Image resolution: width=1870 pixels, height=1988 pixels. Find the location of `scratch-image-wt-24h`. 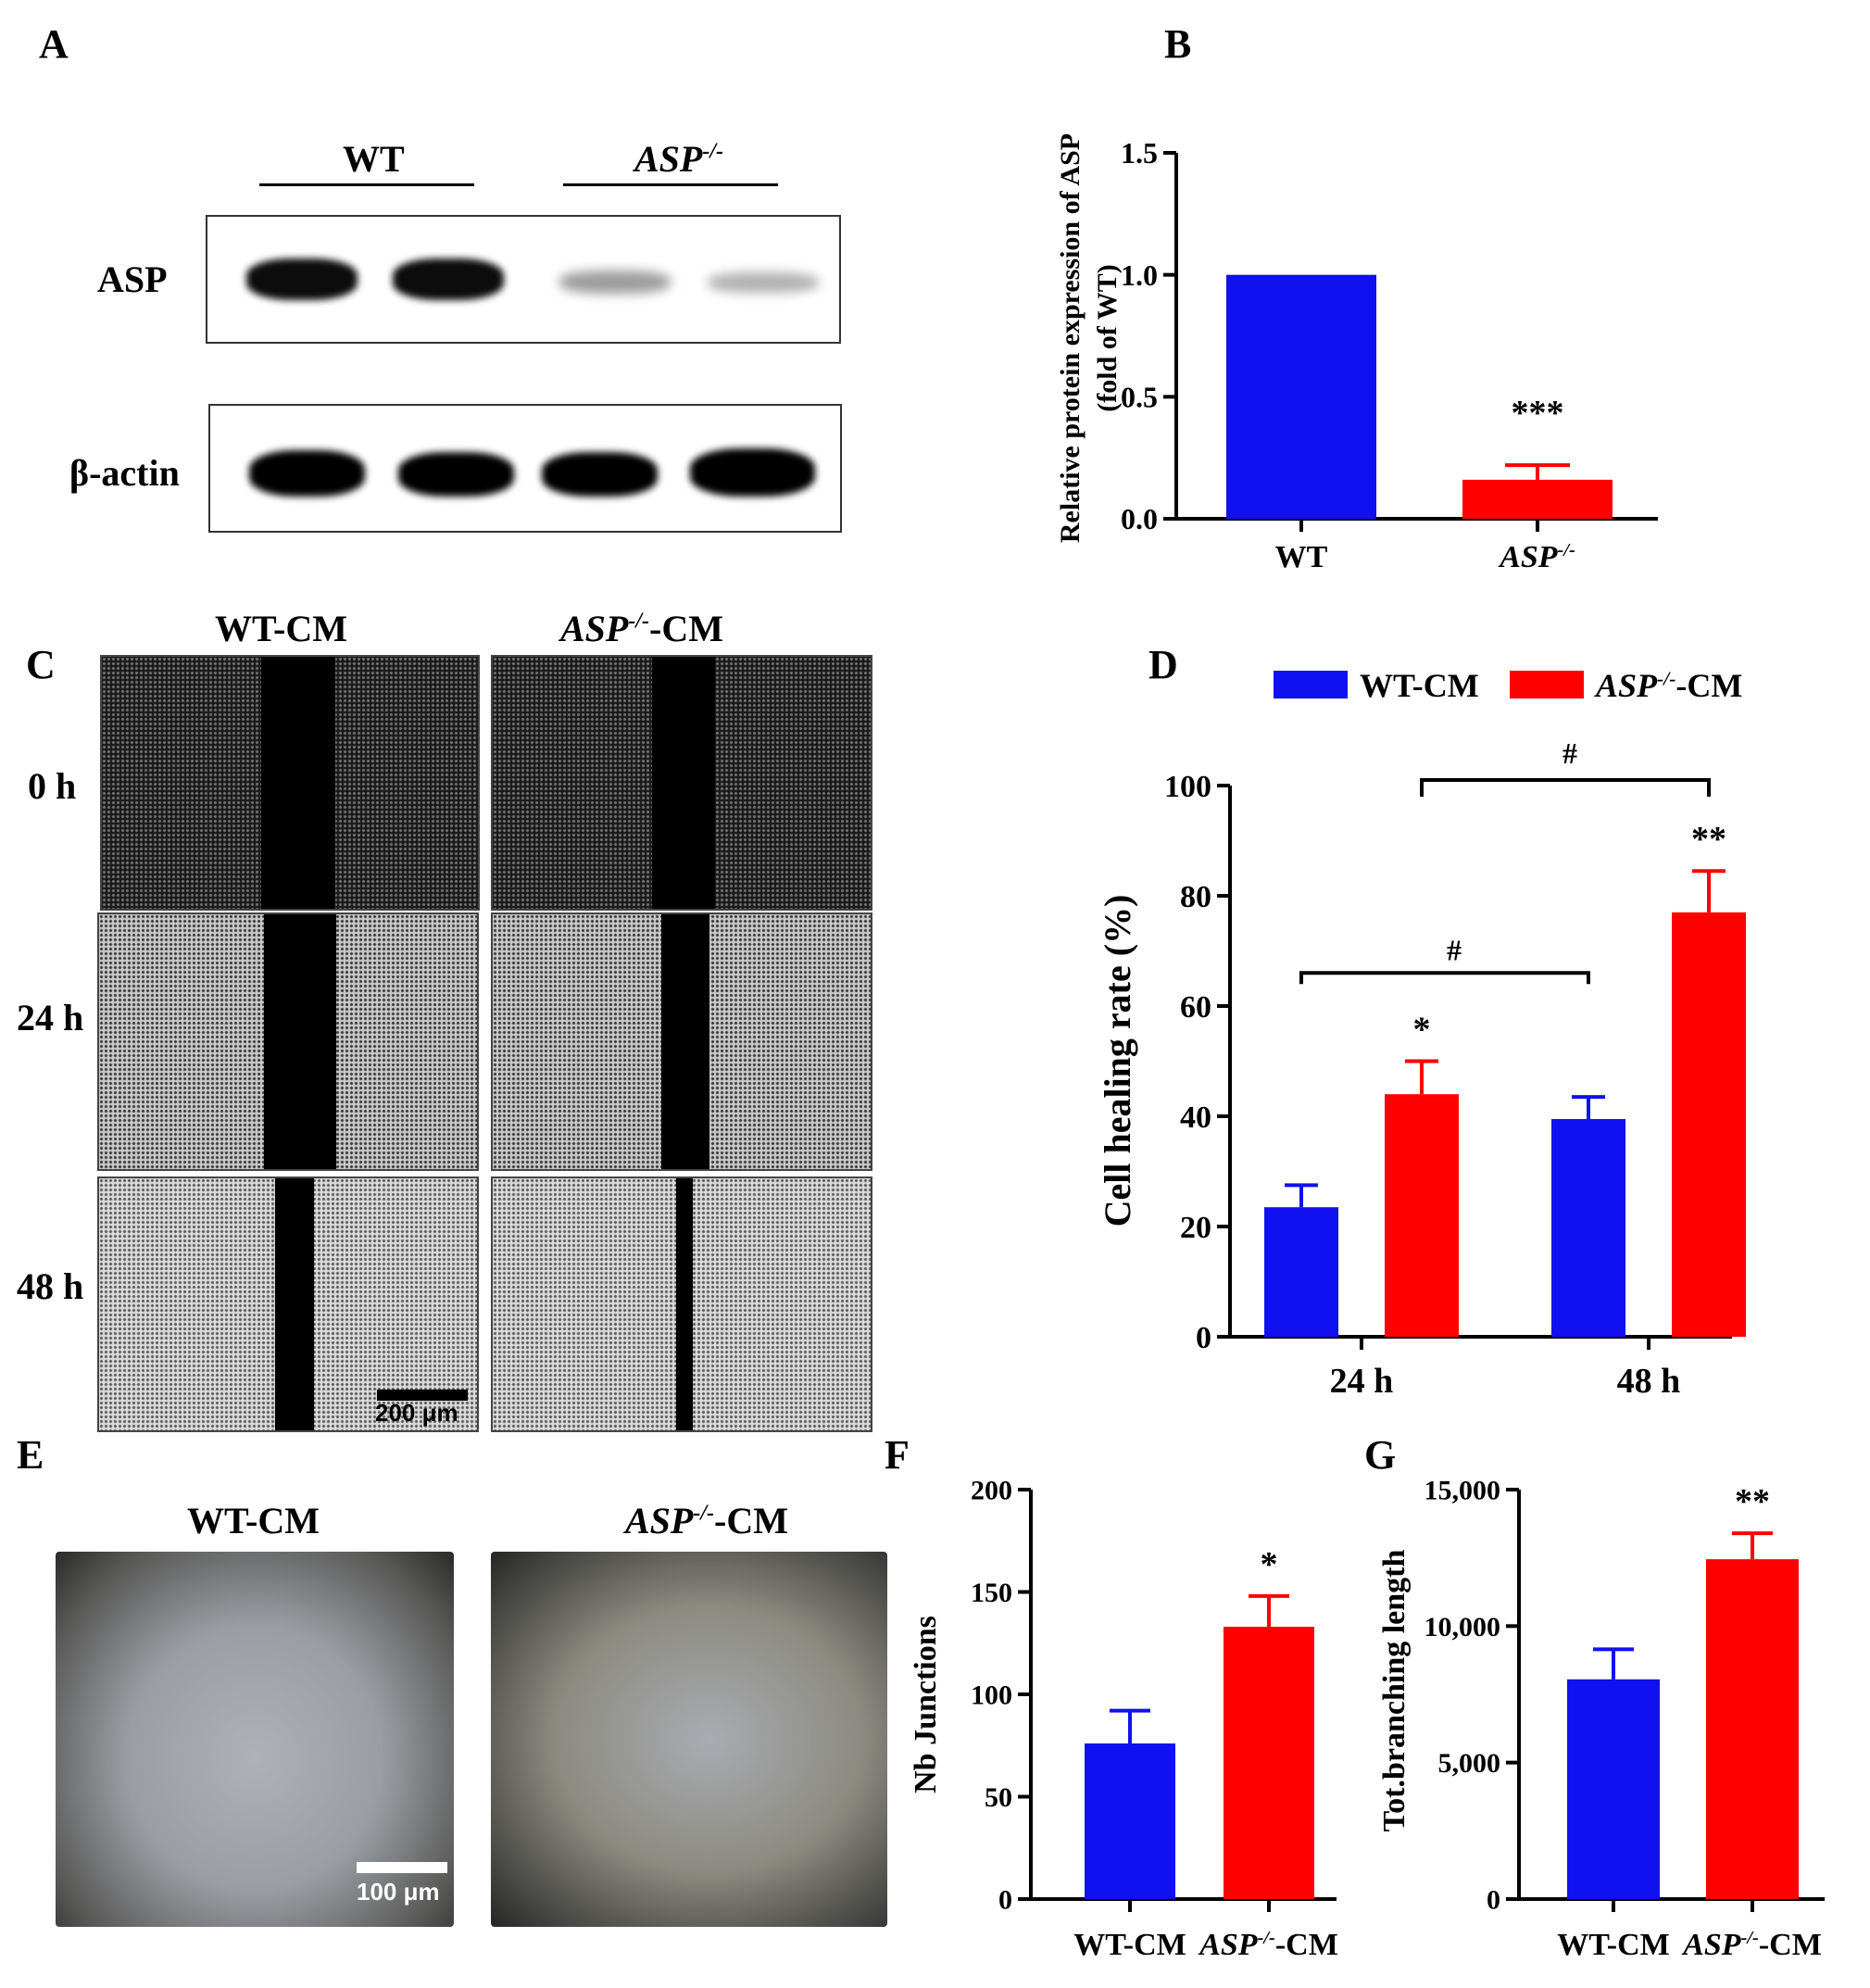

scratch-image-wt-24h is located at coordinates (288, 1041).